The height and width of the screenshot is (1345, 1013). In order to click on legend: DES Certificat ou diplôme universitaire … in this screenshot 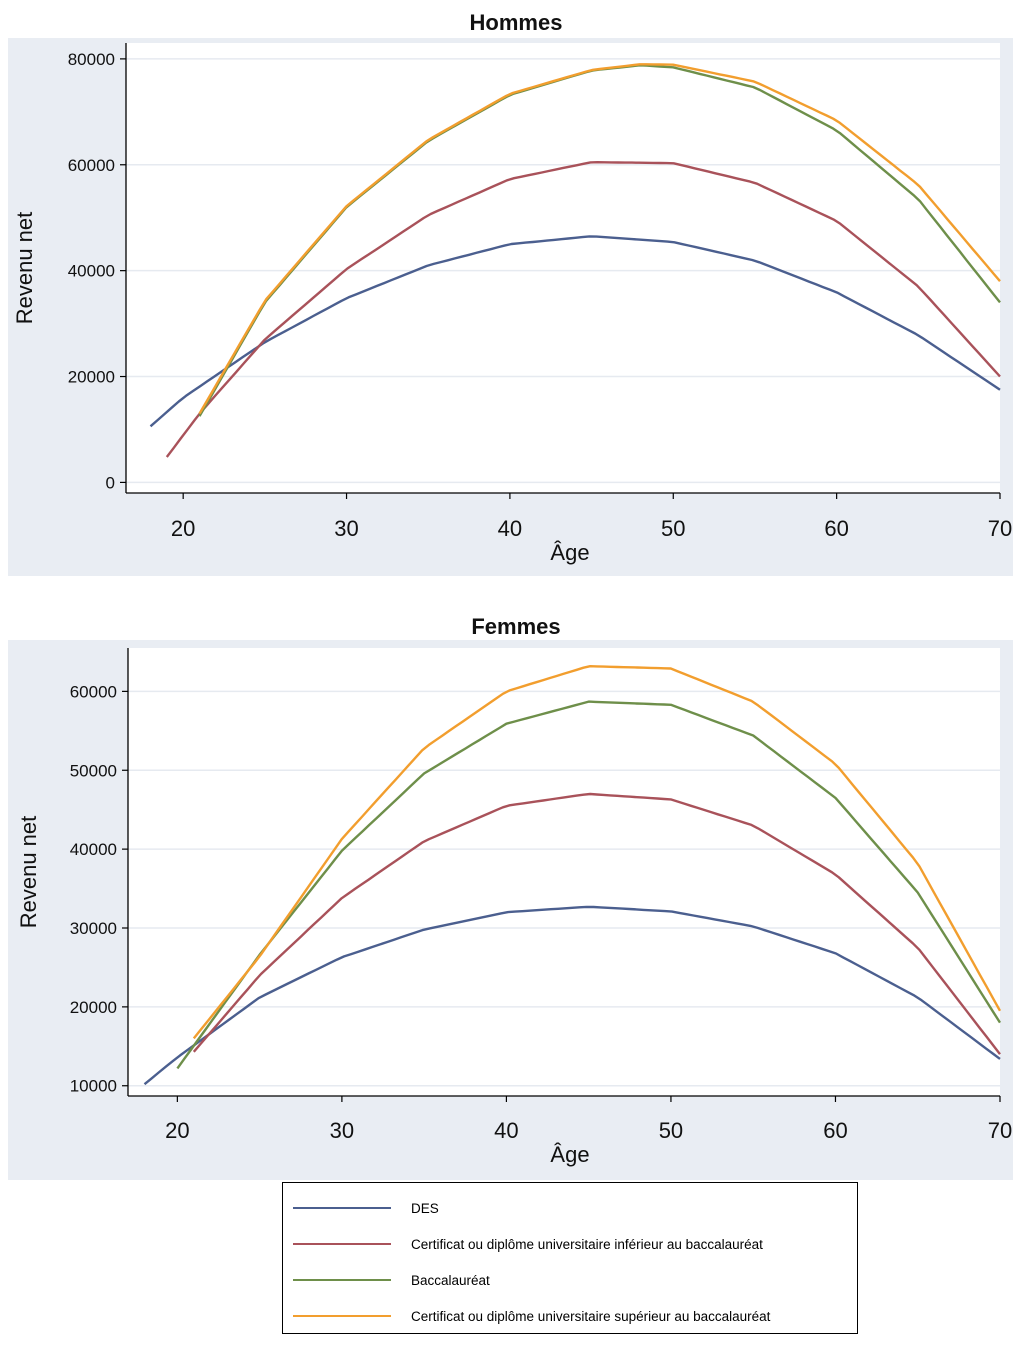, I will do `click(570, 1258)`.